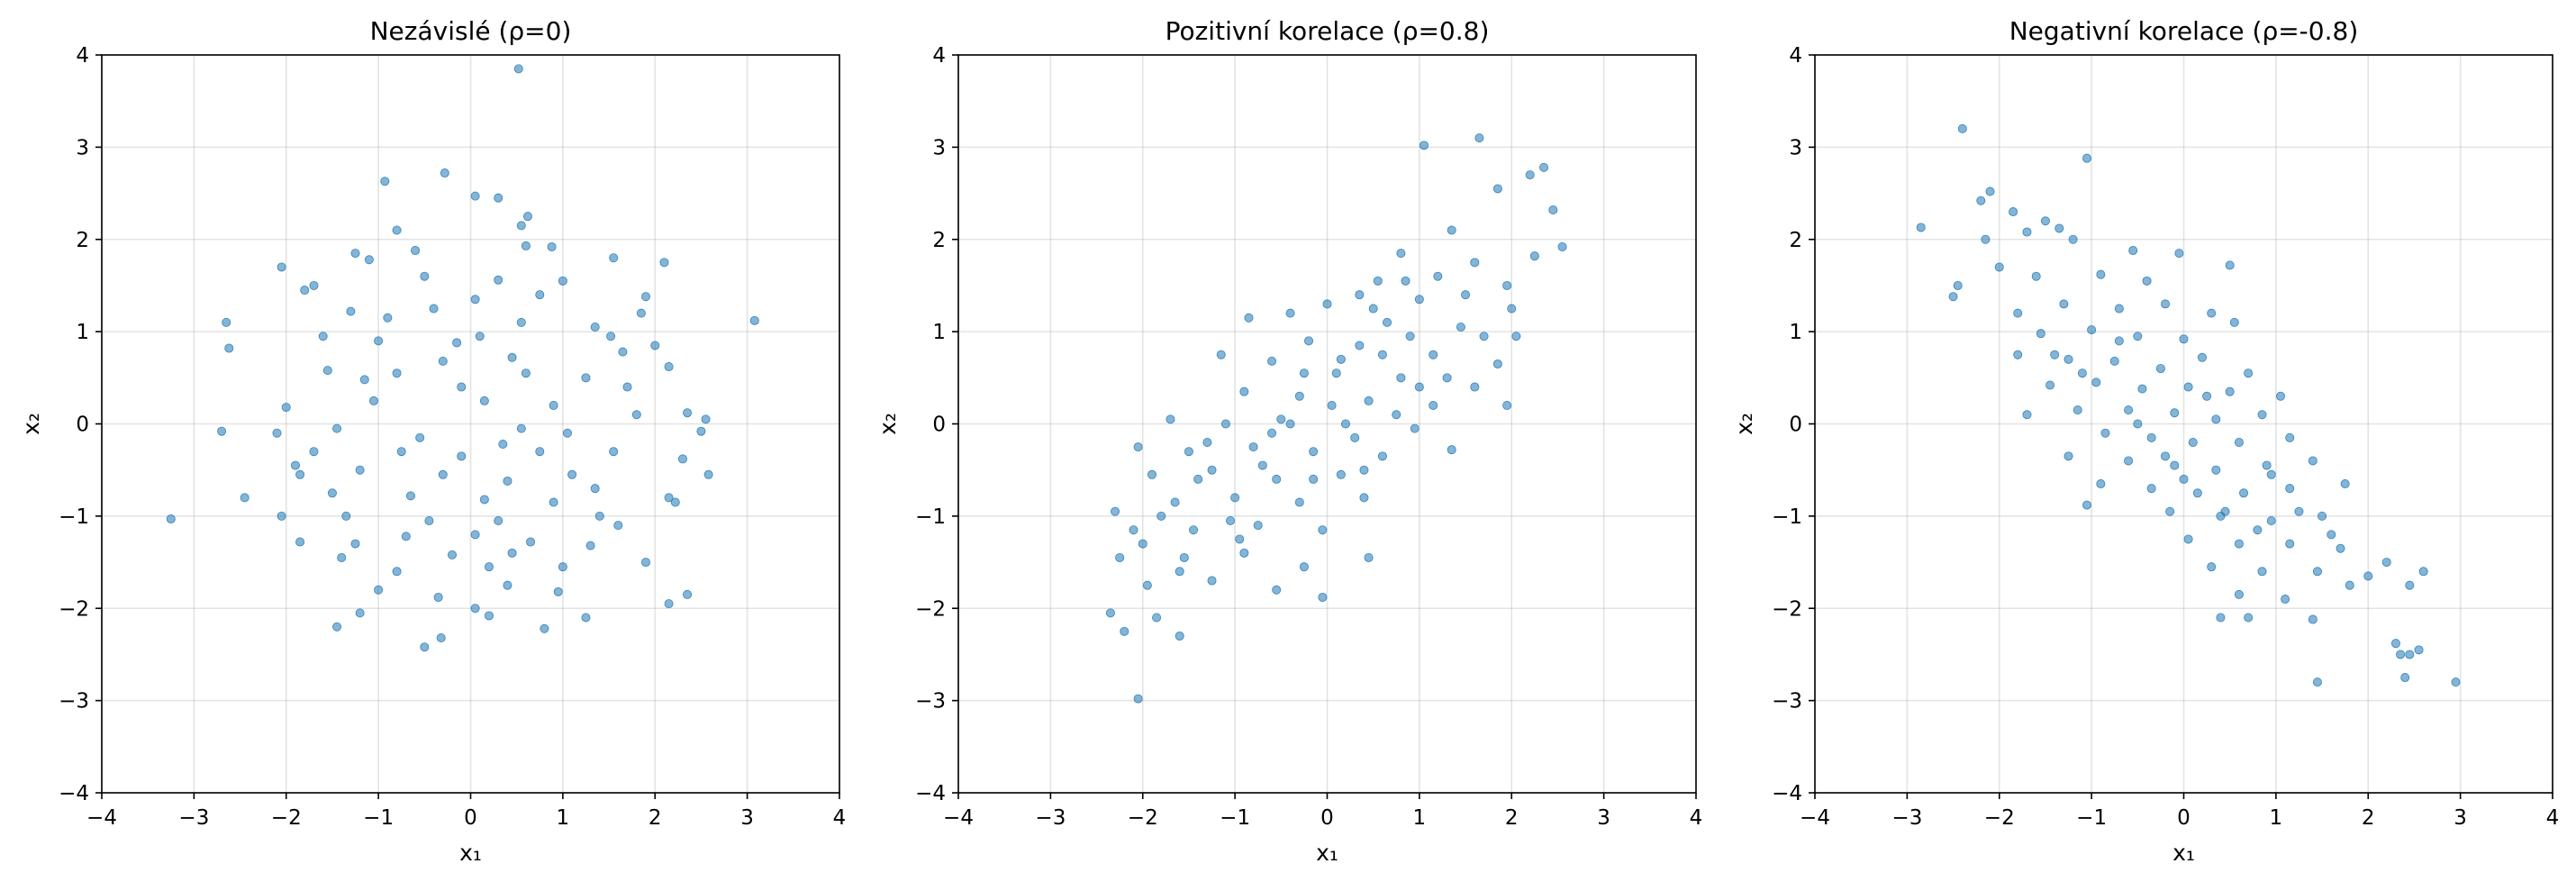 The height and width of the screenshot is (882, 2576). I want to click on x-tick-label: −2, so click(287, 818).